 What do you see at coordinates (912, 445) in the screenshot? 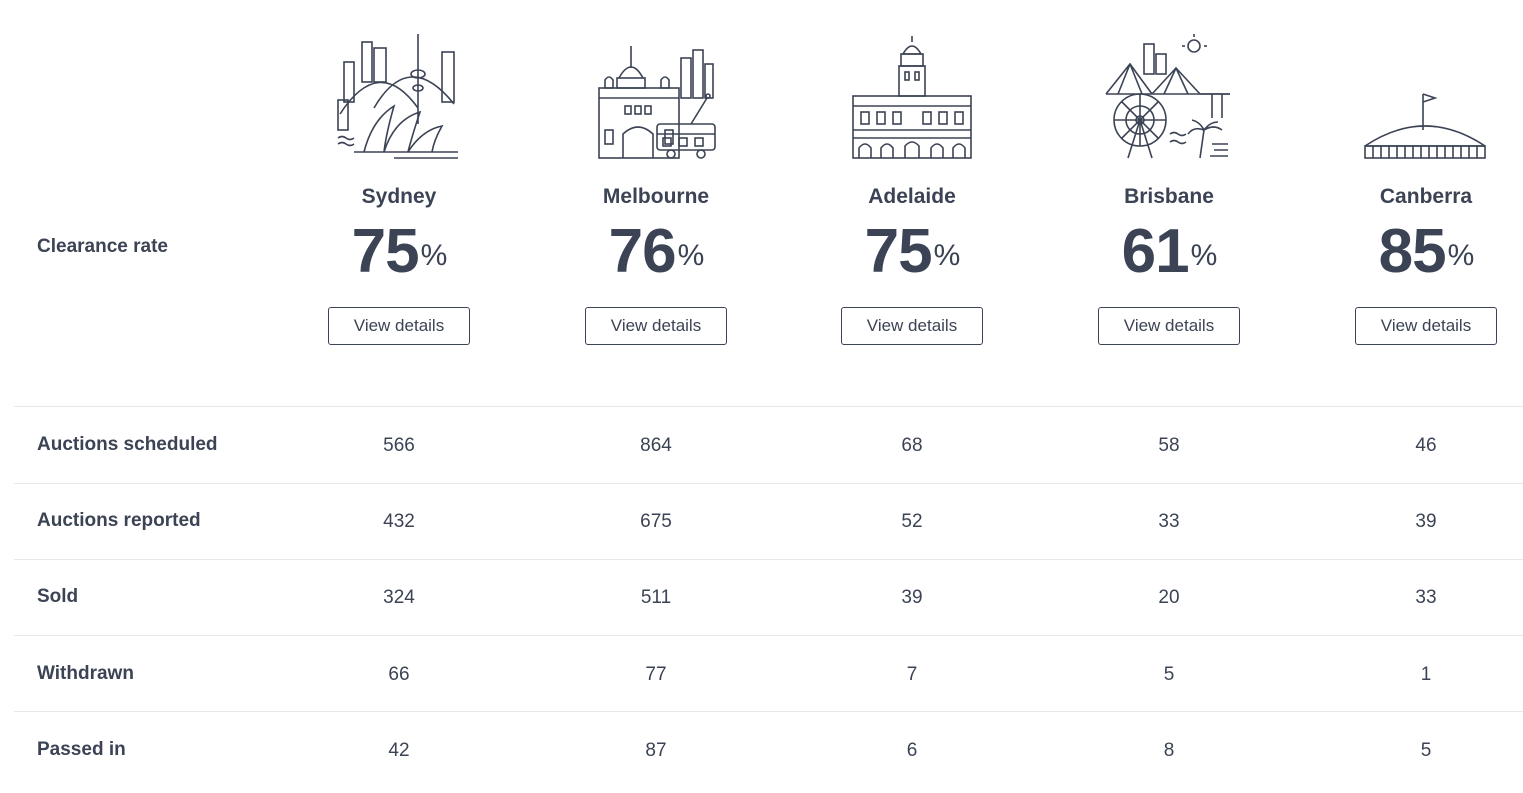
I see `table-cell: 68` at bounding box center [912, 445].